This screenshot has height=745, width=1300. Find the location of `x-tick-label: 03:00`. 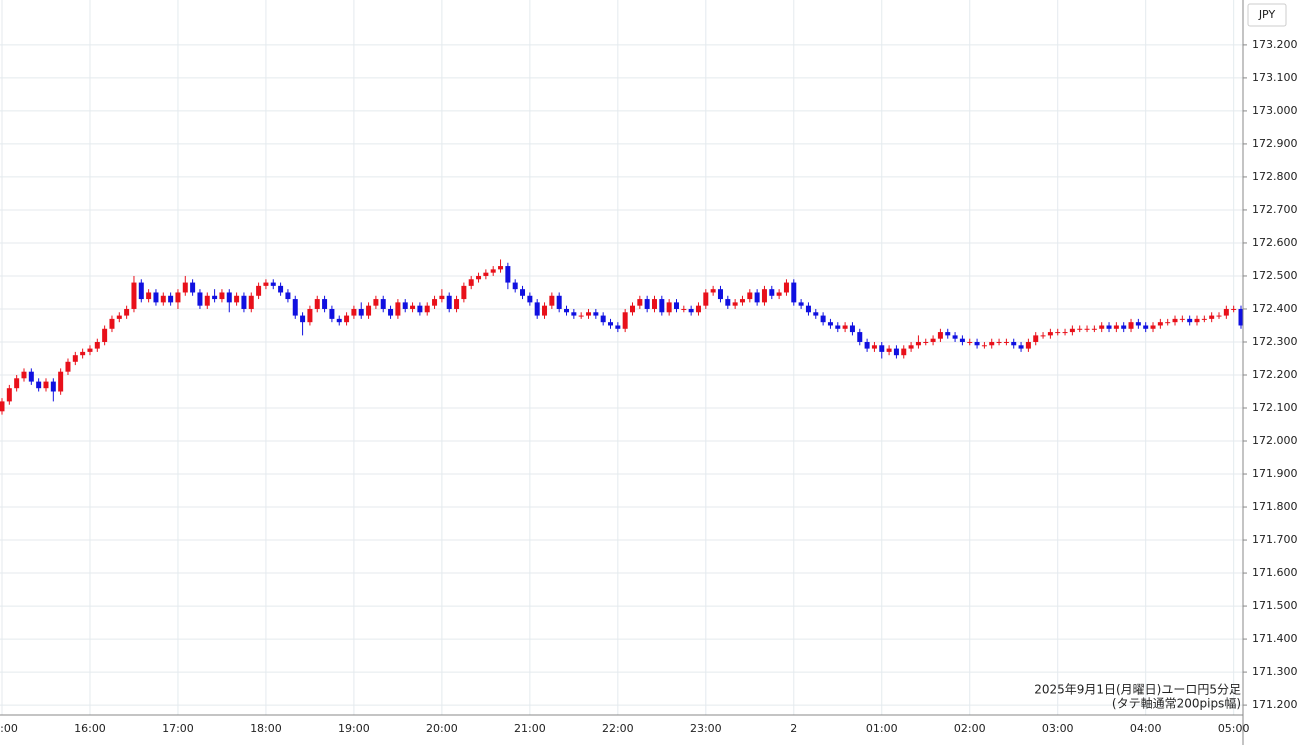

x-tick-label: 03:00 is located at coordinates (1058, 728).